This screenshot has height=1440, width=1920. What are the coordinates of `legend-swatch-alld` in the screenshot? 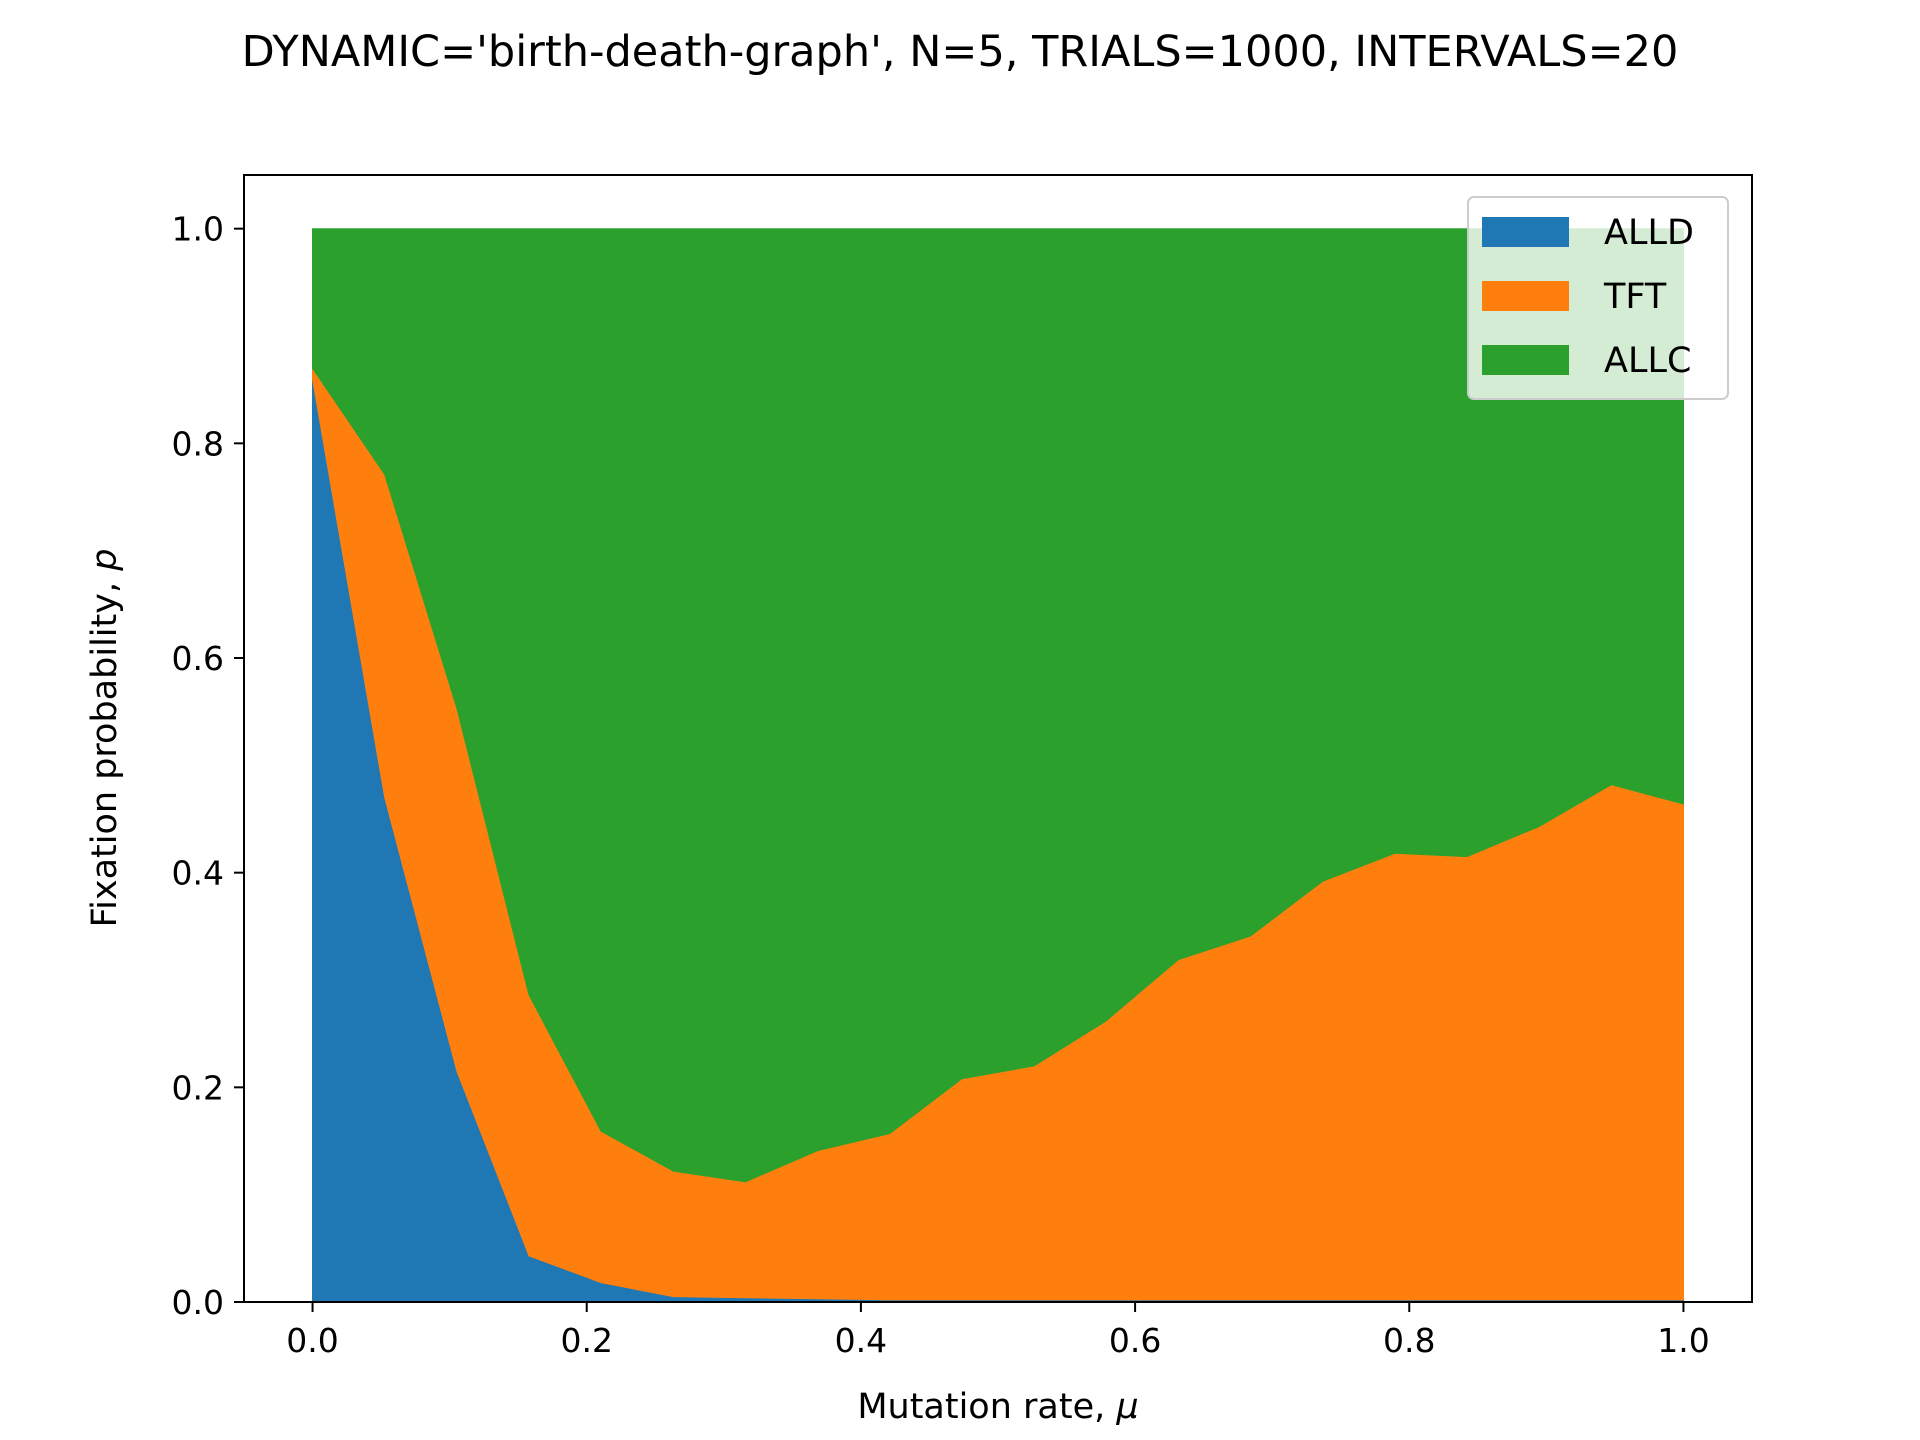 It's located at (1525, 232).